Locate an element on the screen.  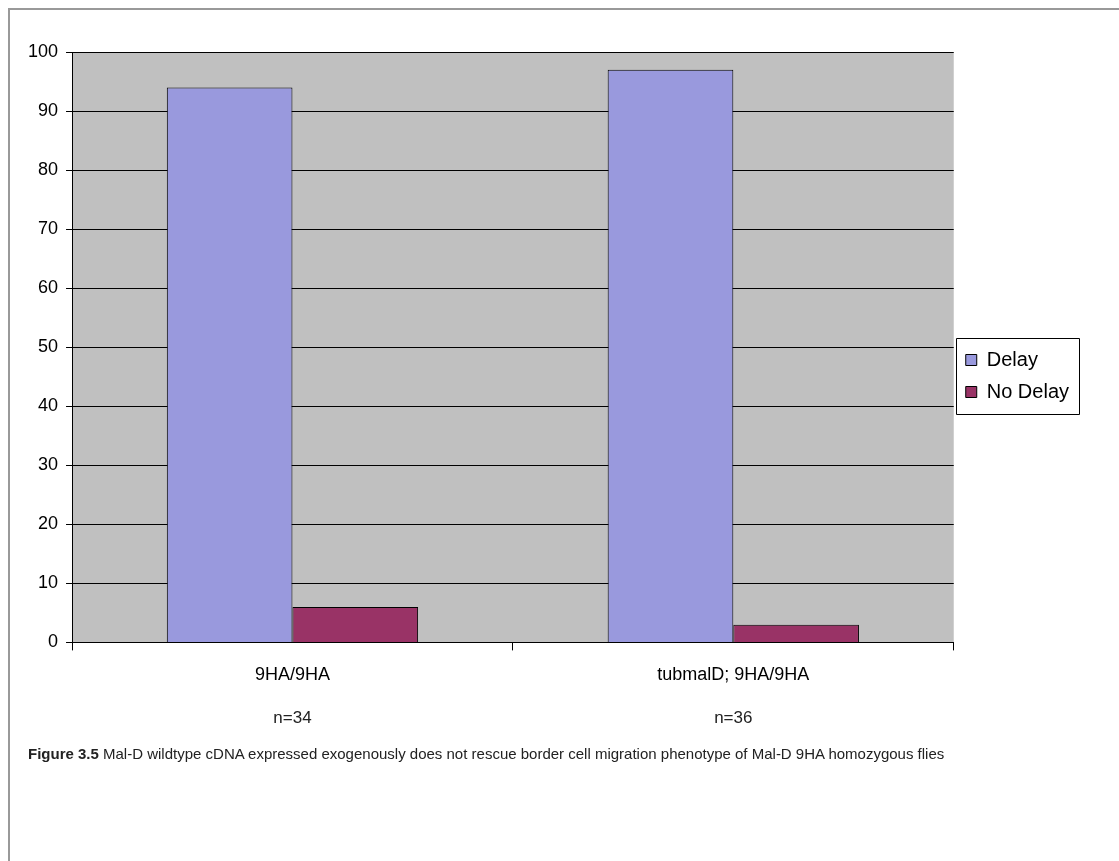
text: n=36 is located at coordinates (733, 718).